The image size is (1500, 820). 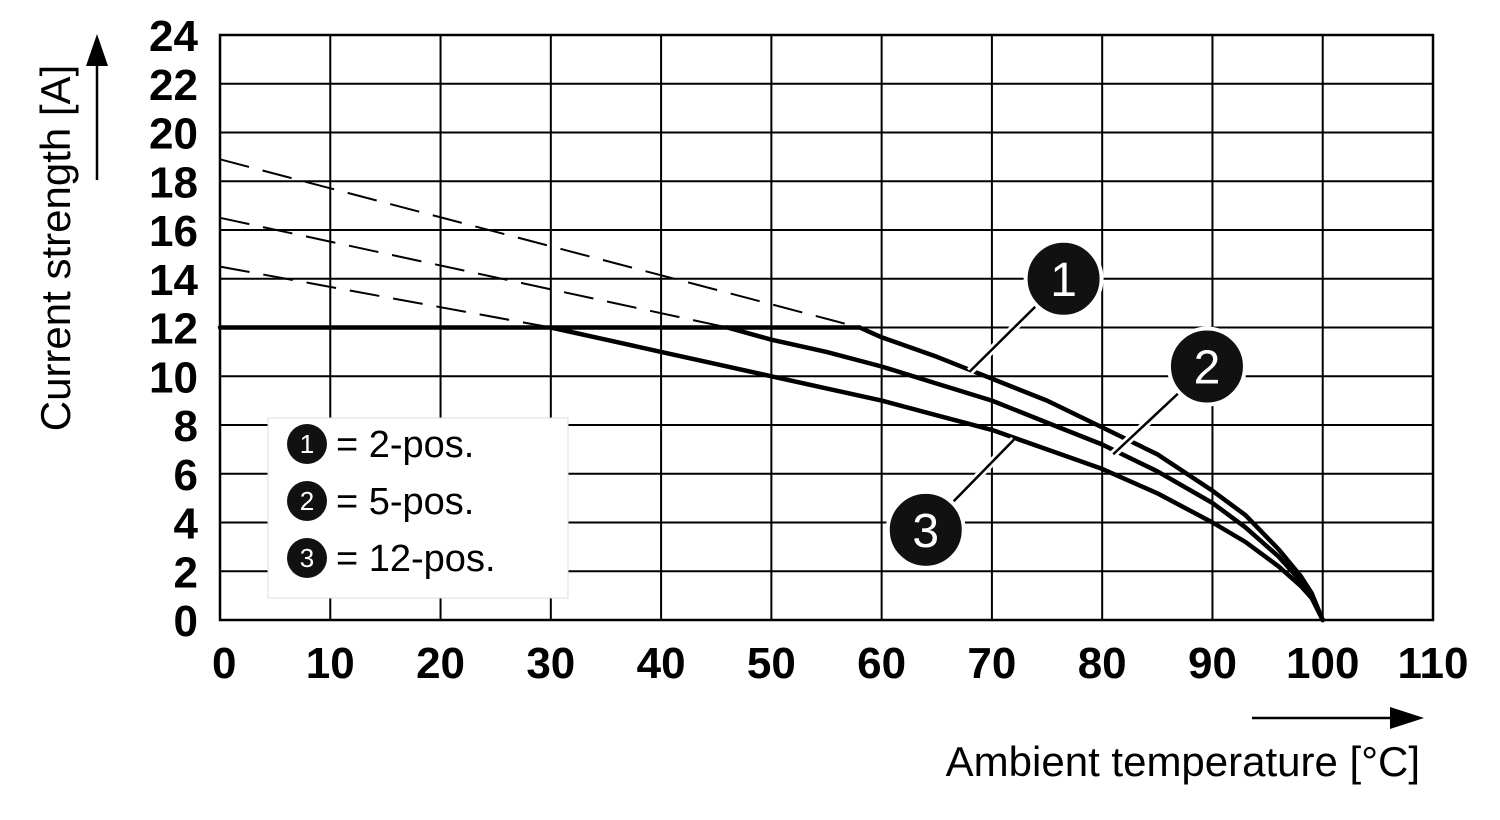 I want to click on y-tick-label: 16, so click(x=173, y=231).